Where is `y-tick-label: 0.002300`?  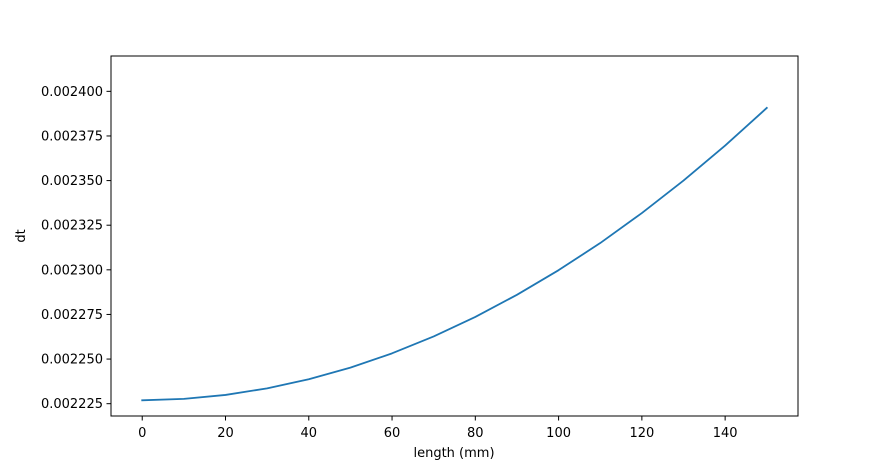 y-tick-label: 0.002300 is located at coordinates (72, 270).